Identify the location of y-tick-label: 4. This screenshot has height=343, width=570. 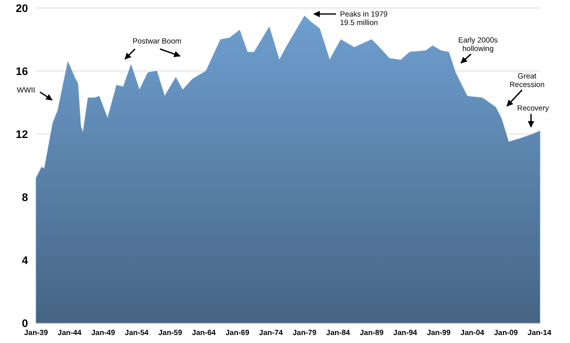
(25, 260).